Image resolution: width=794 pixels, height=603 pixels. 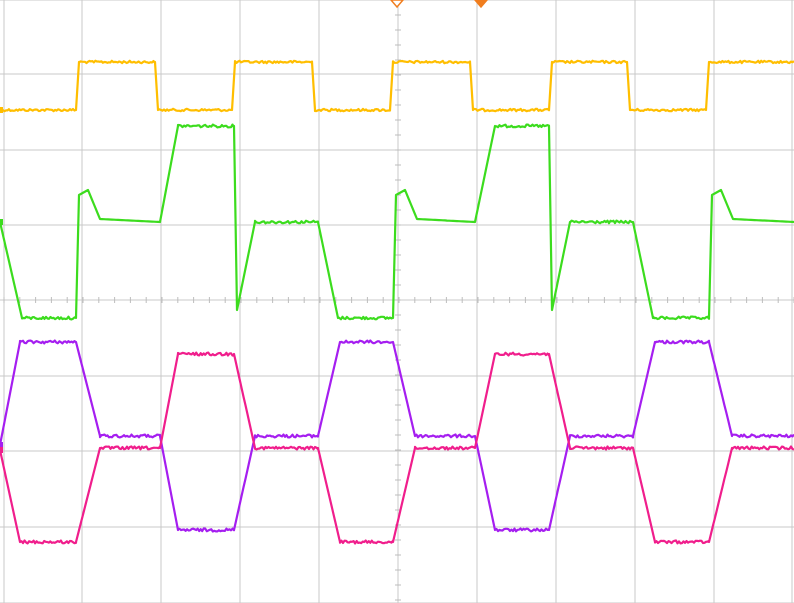 What do you see at coordinates (397, 4) in the screenshot?
I see `trigger-position-marker` at bounding box center [397, 4].